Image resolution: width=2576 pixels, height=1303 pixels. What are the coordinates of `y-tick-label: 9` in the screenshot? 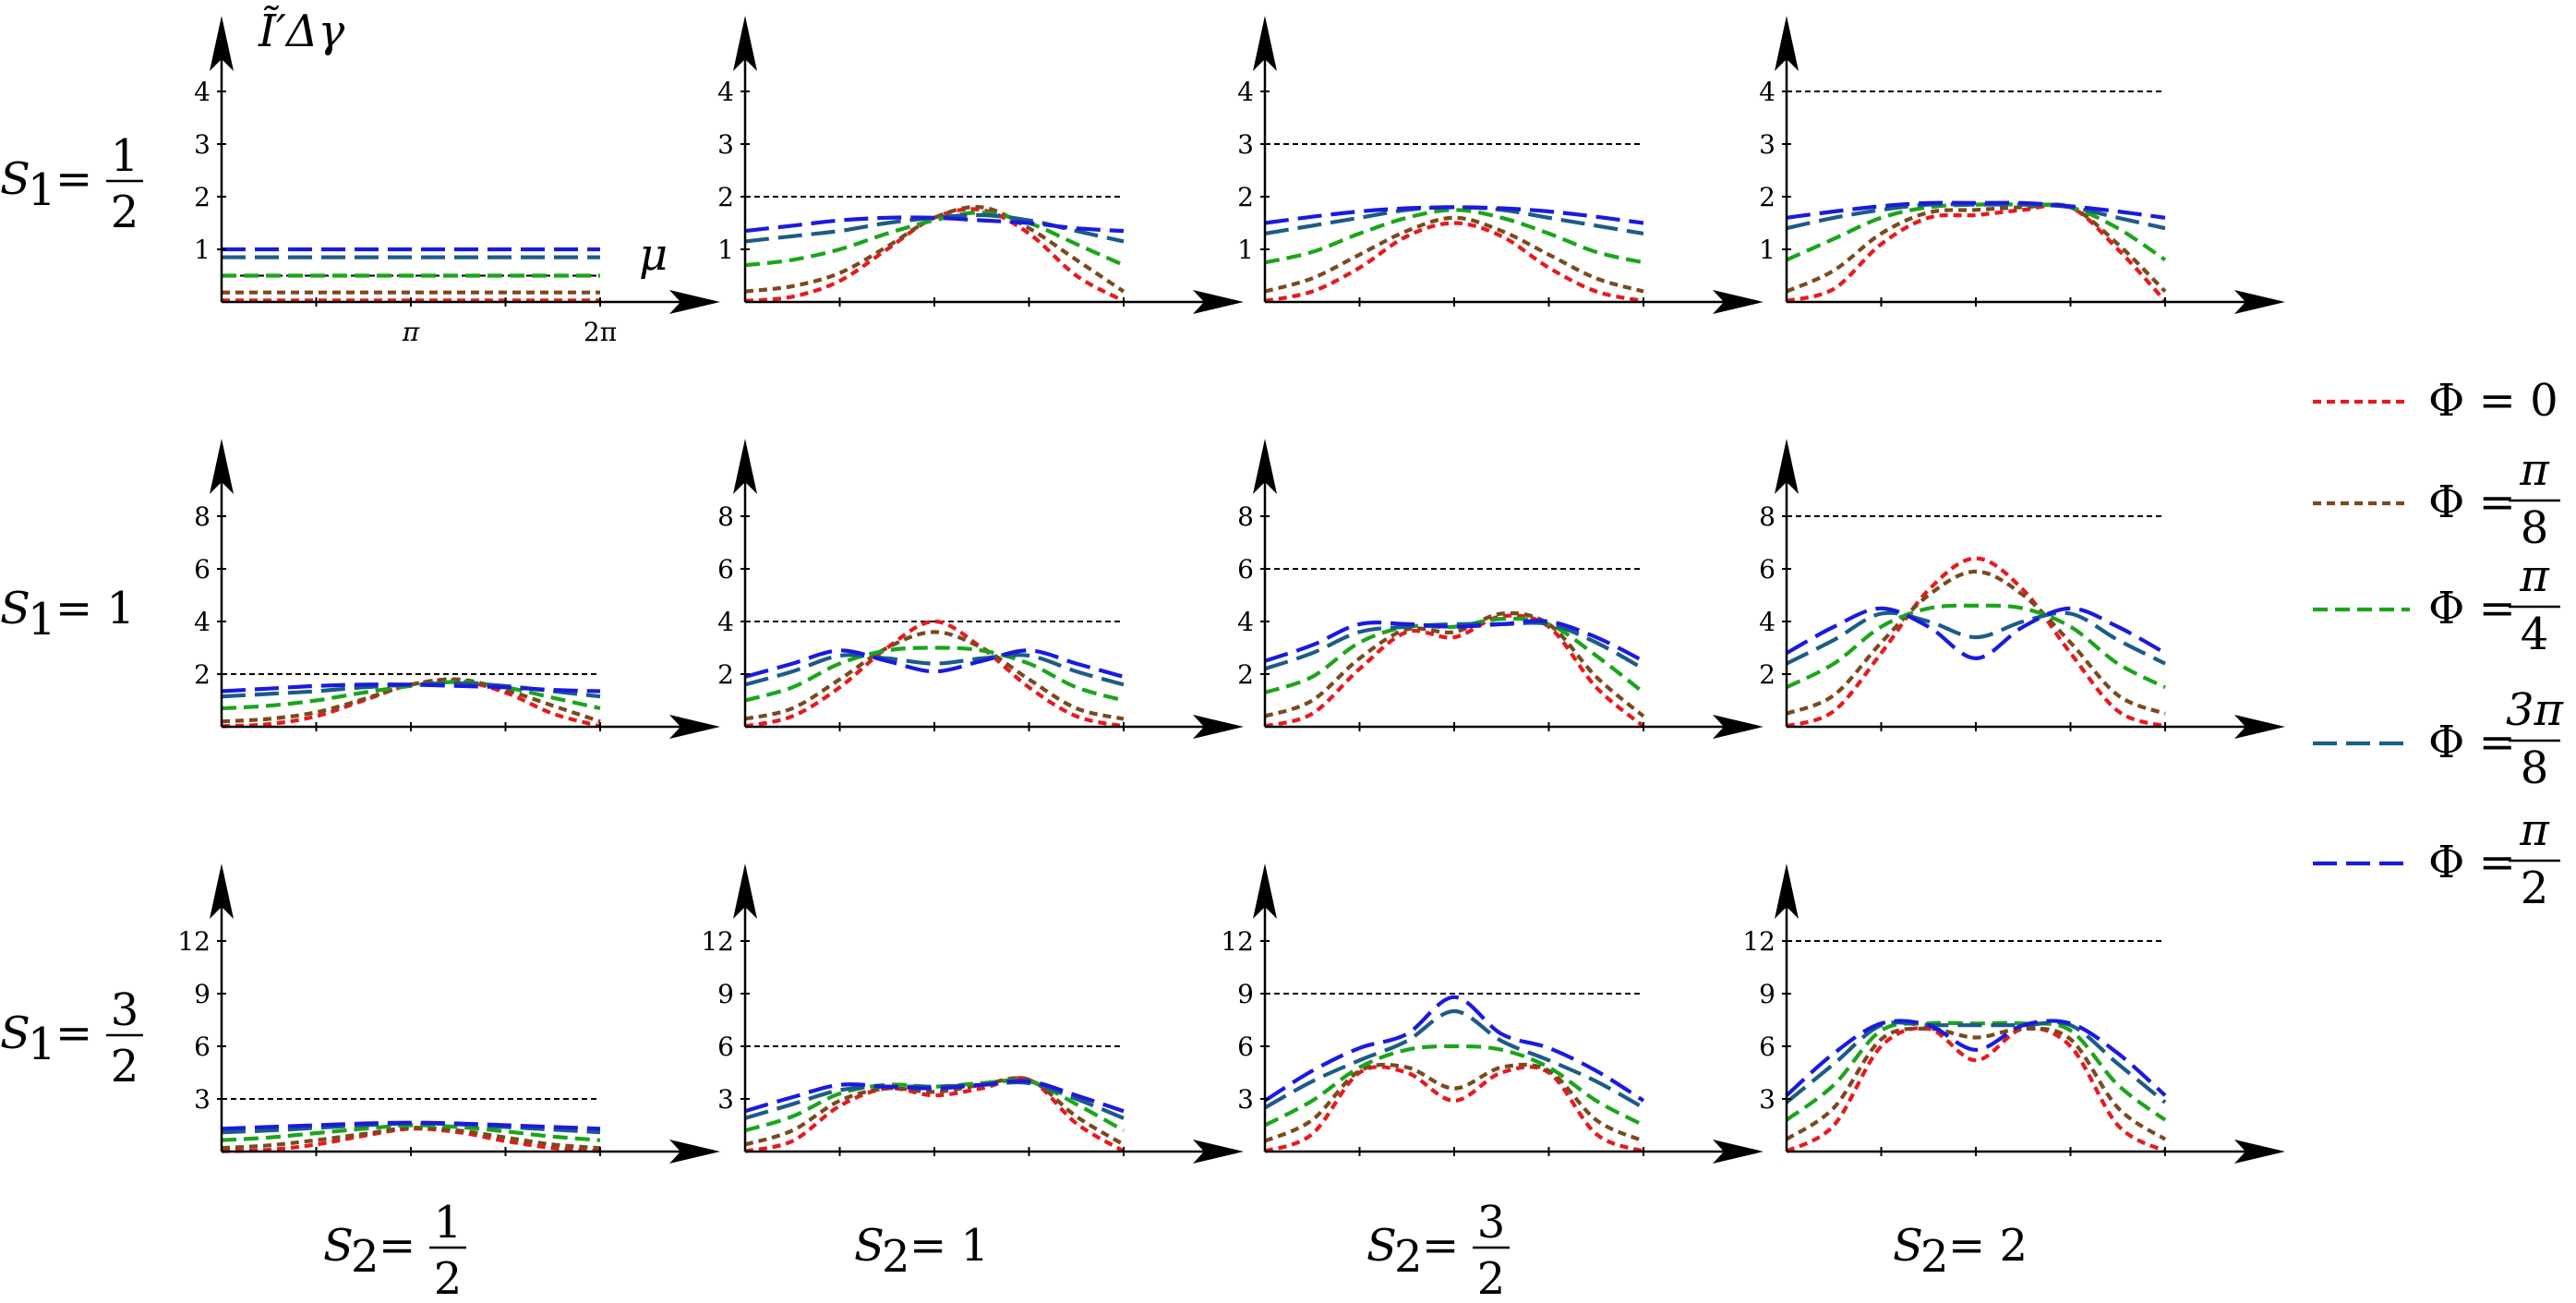 It's located at (202, 994).